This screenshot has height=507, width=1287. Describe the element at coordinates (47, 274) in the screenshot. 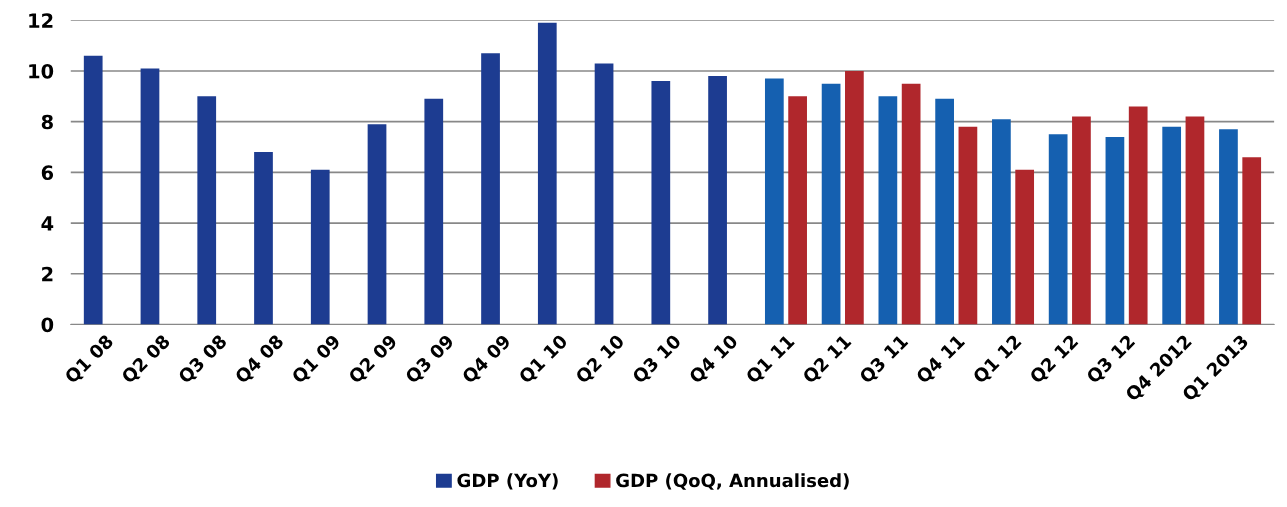

I see `y-tick-label: 2` at that location.